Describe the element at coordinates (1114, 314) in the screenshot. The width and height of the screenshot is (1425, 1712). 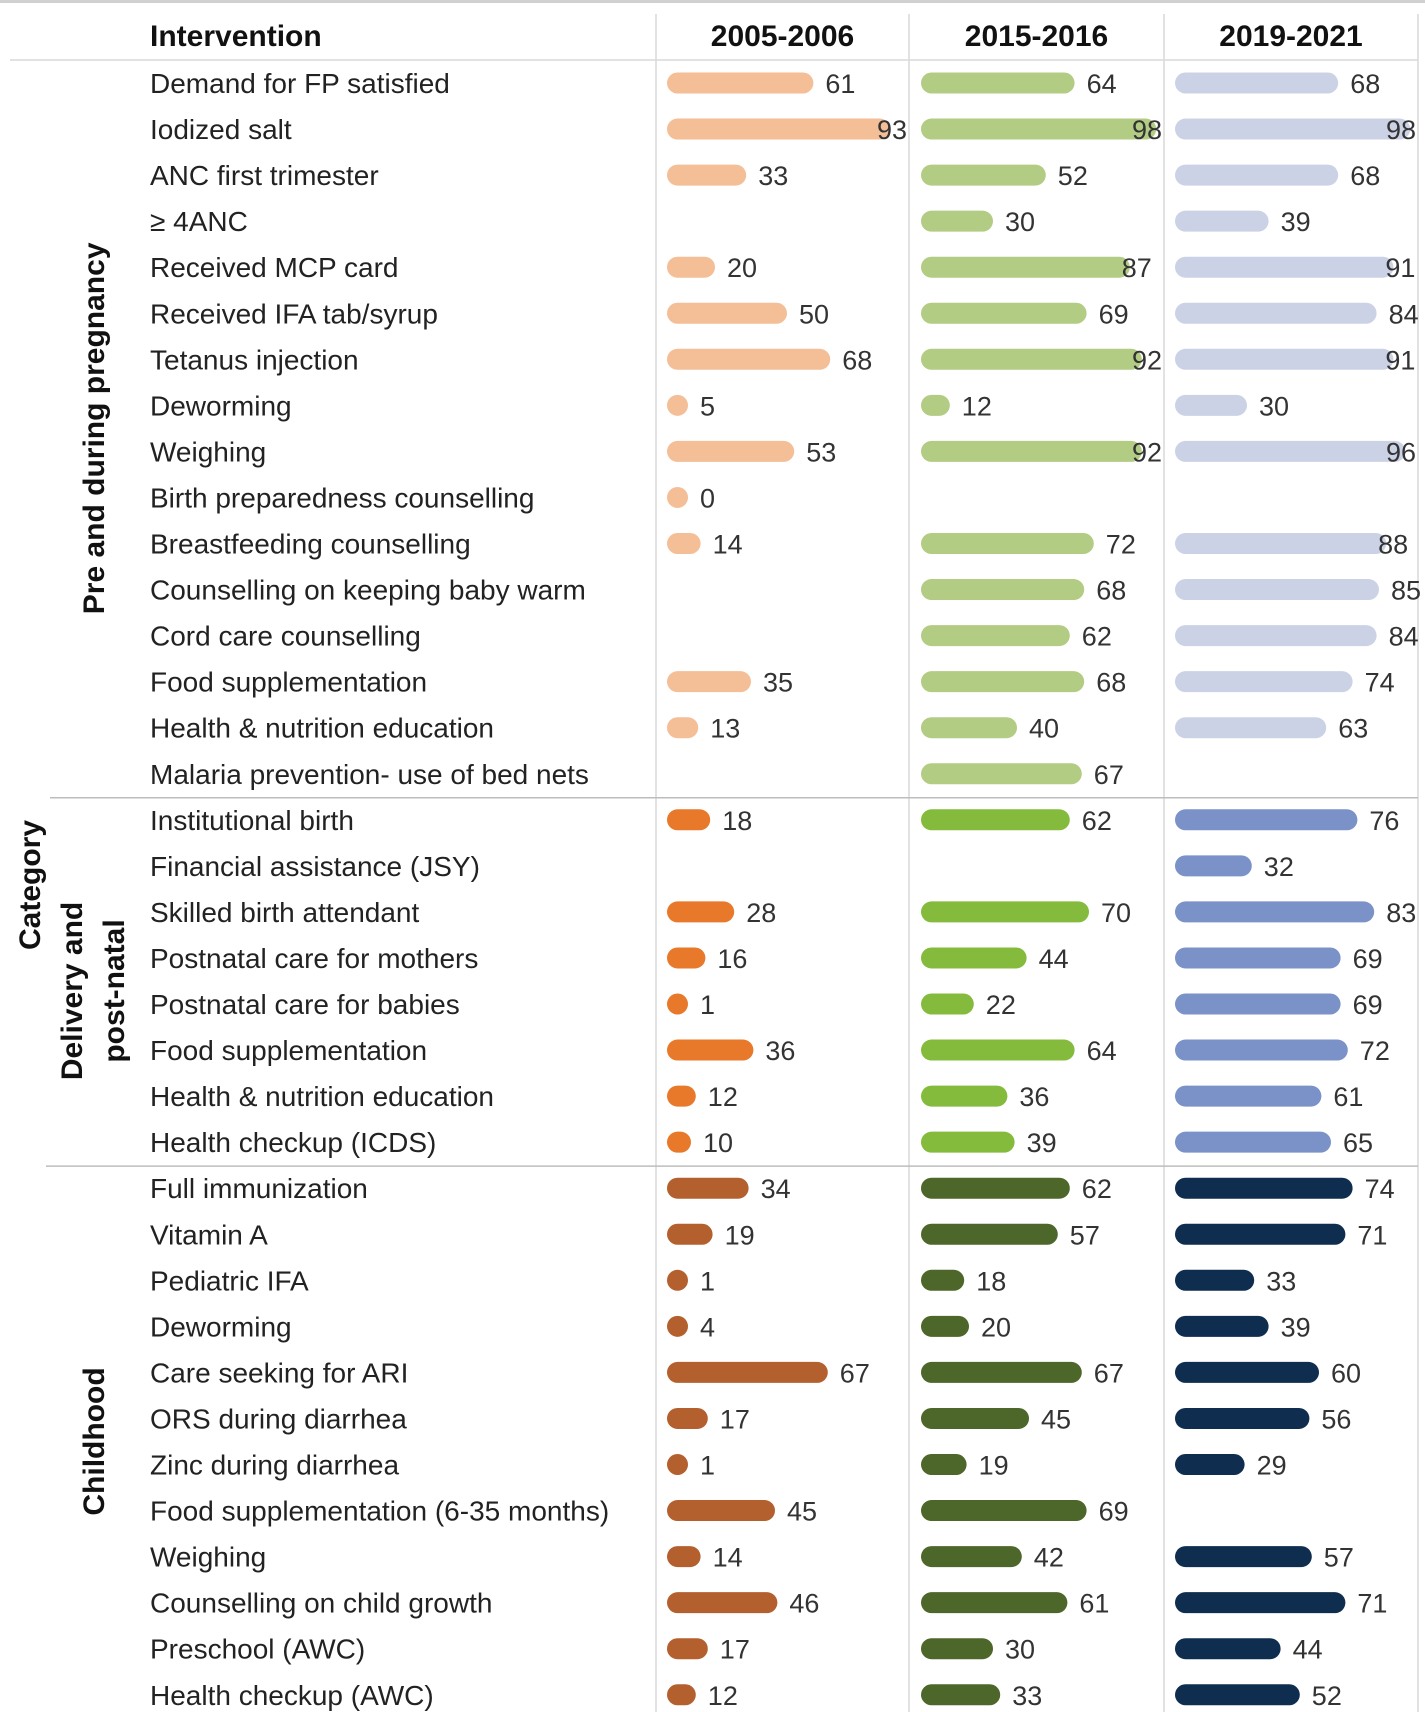
I see `bar-value-label: 69` at that location.